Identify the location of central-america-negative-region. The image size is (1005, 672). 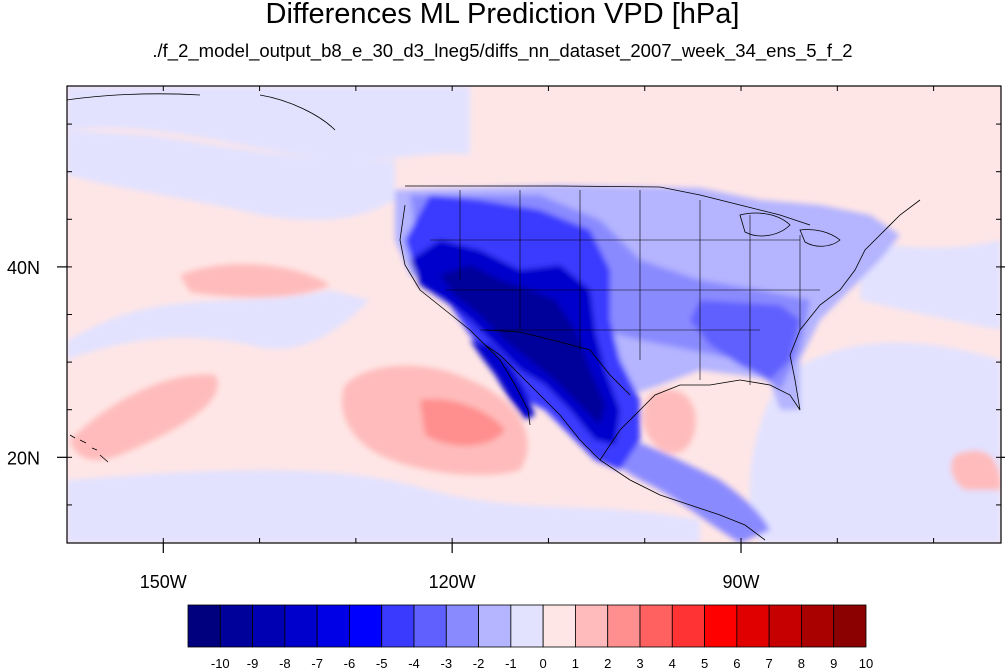
(685, 486).